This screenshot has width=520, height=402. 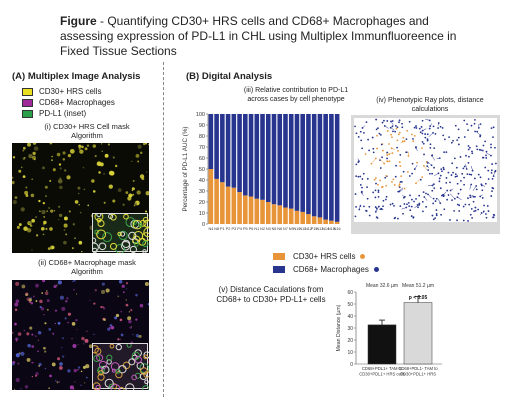 I want to click on x-category-label: CD68+PDL1+ TAM to, so click(x=382, y=368).